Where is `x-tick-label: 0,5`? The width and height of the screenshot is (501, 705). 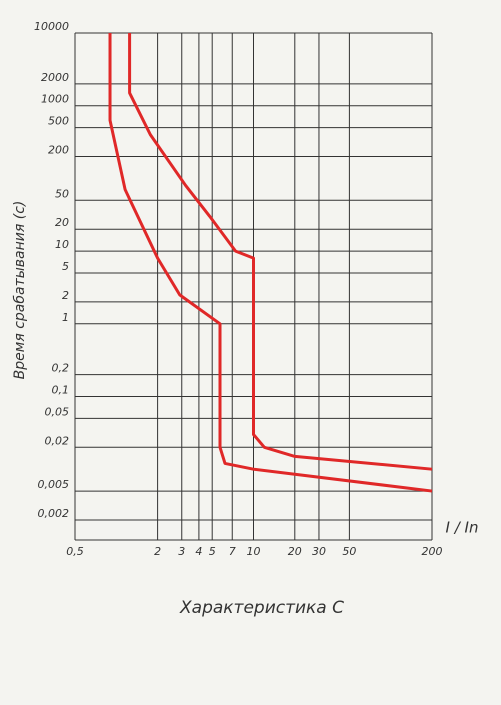
x-tick-label: 0,5 is located at coordinates (75, 551).